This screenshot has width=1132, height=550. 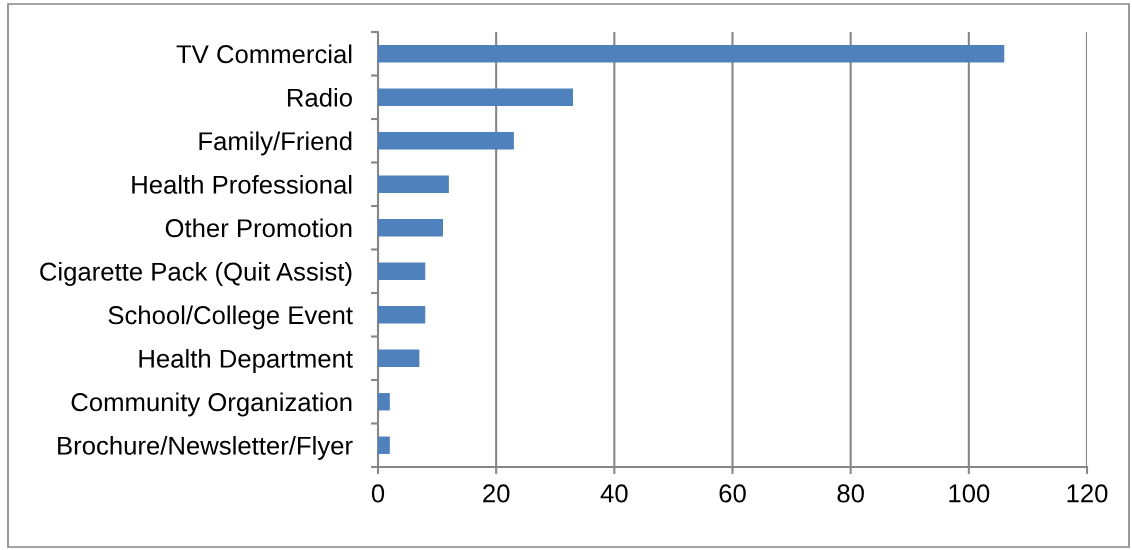 I want to click on y-tick-label: Cigarette Pack (Quit Assist), so click(x=196, y=273).